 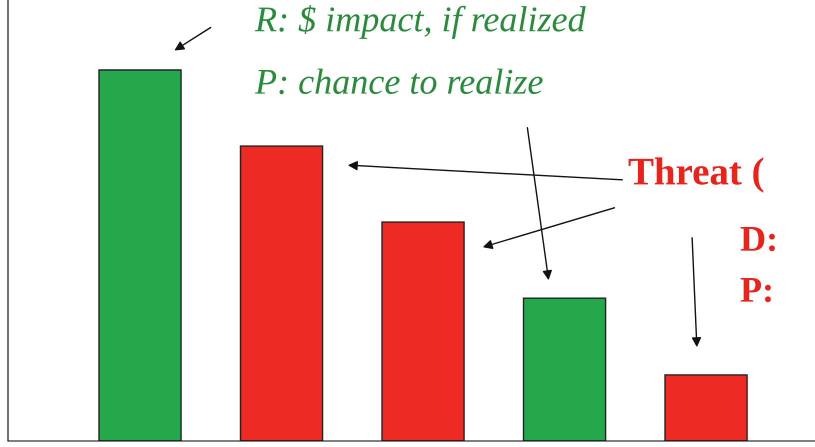 I want to click on annotation: Threat (, so click(x=696, y=175).